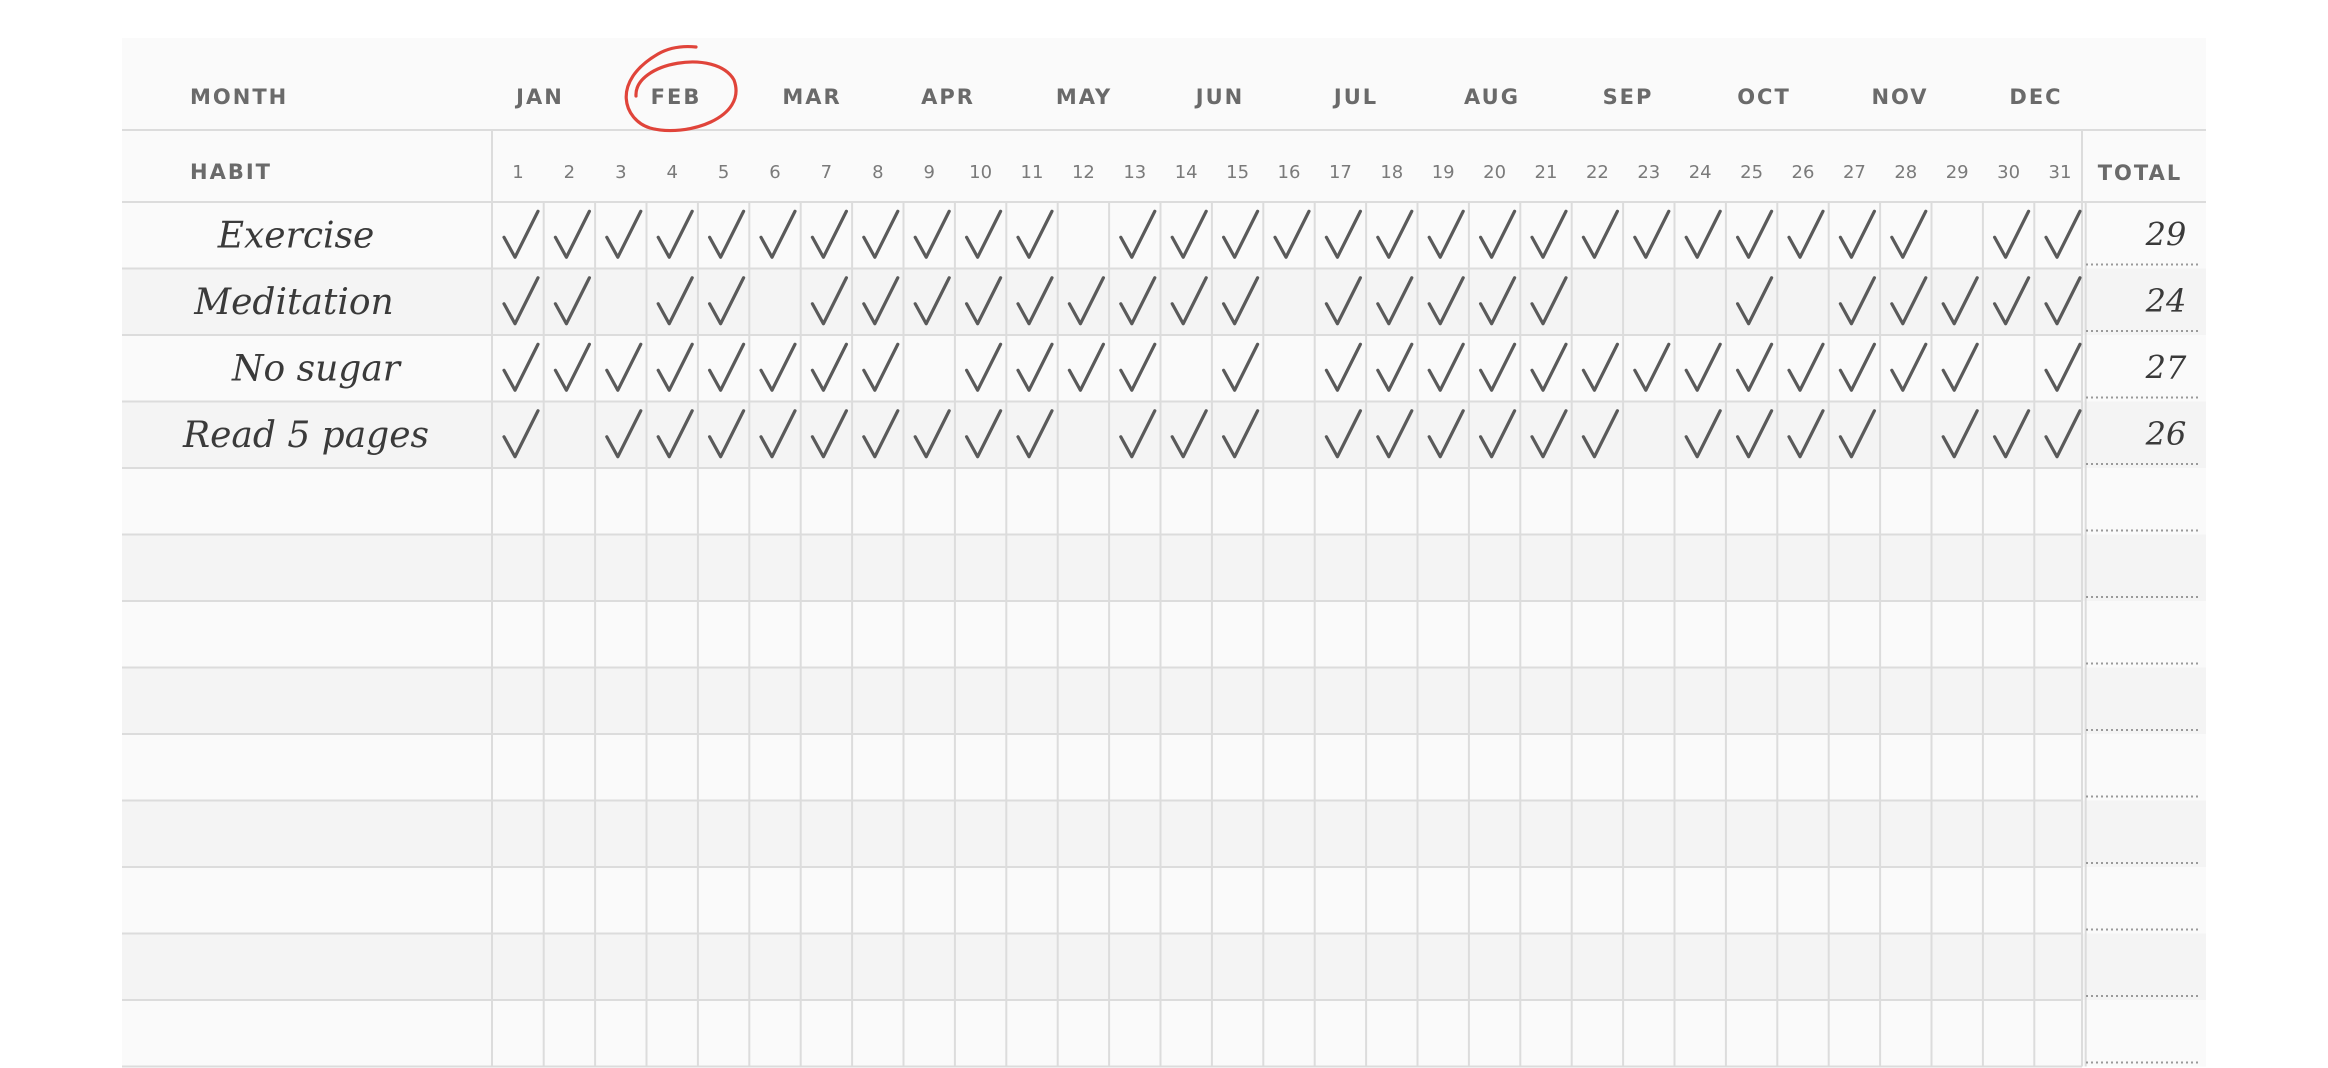 The image size is (2328, 1068). What do you see at coordinates (296, 235) in the screenshot?
I see `habit-name: Exercise` at bounding box center [296, 235].